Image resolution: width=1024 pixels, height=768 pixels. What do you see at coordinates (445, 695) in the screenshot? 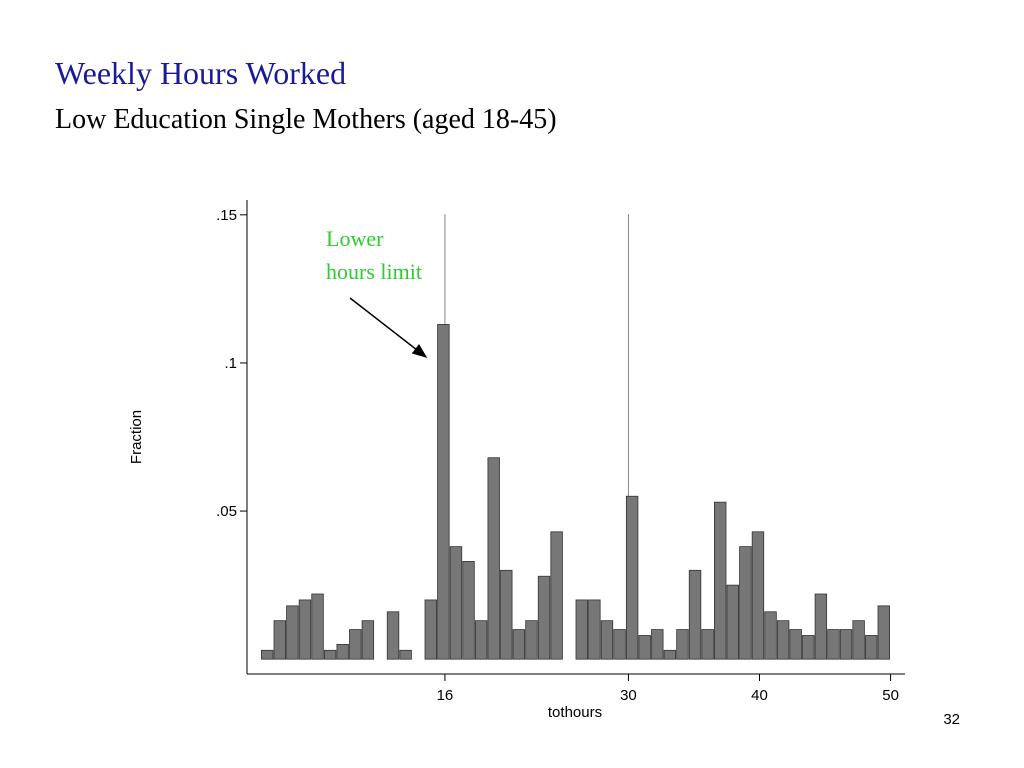
I see `x-tick-label: 16` at bounding box center [445, 695].